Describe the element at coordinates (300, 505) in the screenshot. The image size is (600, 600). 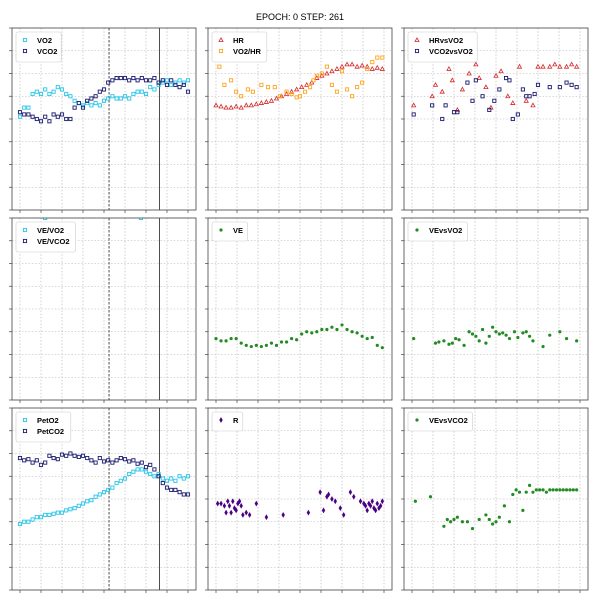
I see `series-group` at that location.